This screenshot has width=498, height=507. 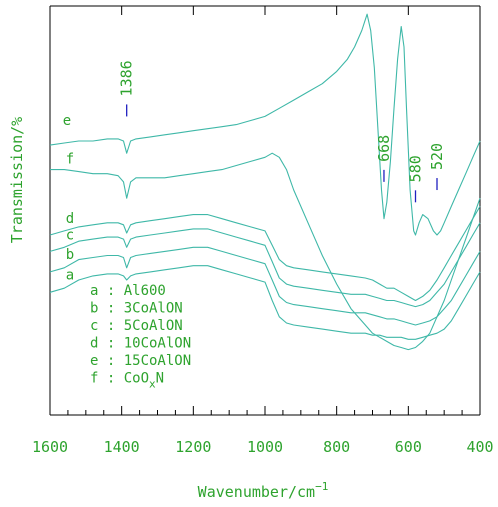 What do you see at coordinates (336, 447) in the screenshot?
I see `x-tick-label-800: 800` at bounding box center [336, 447].